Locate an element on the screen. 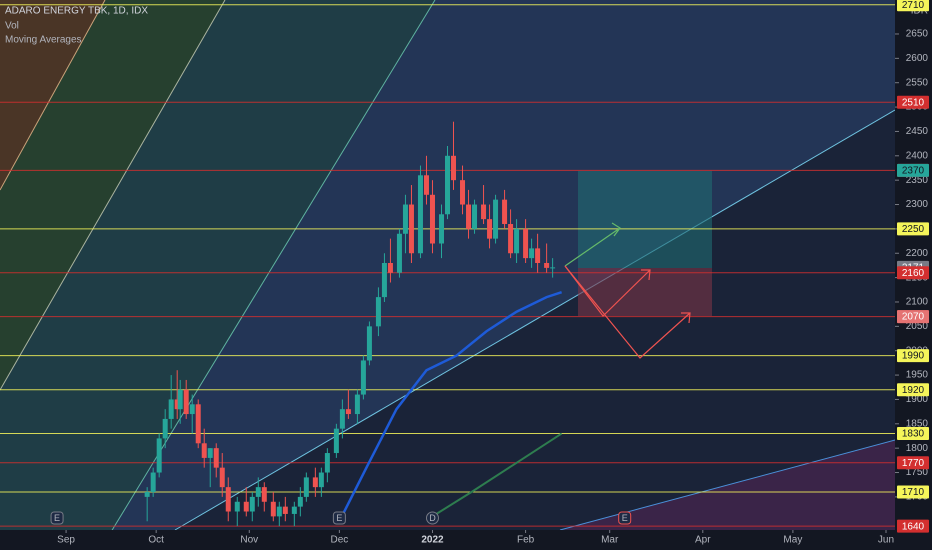 This screenshot has height=550, width=932. fan-line is located at coordinates (53, 95).